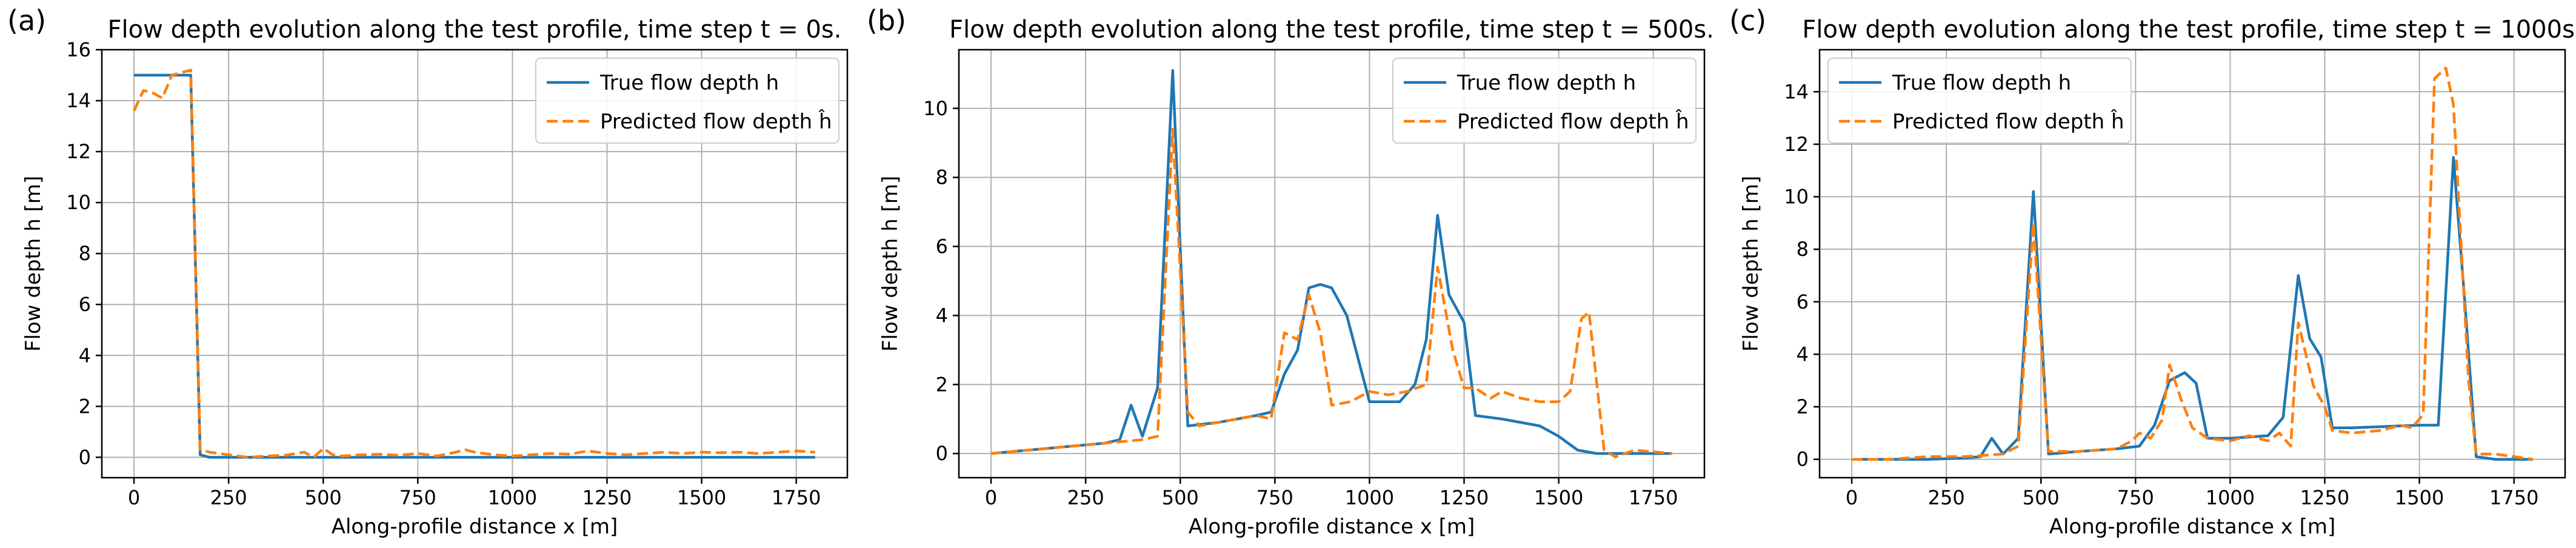  I want to click on panel-label: (a), so click(26, 21).